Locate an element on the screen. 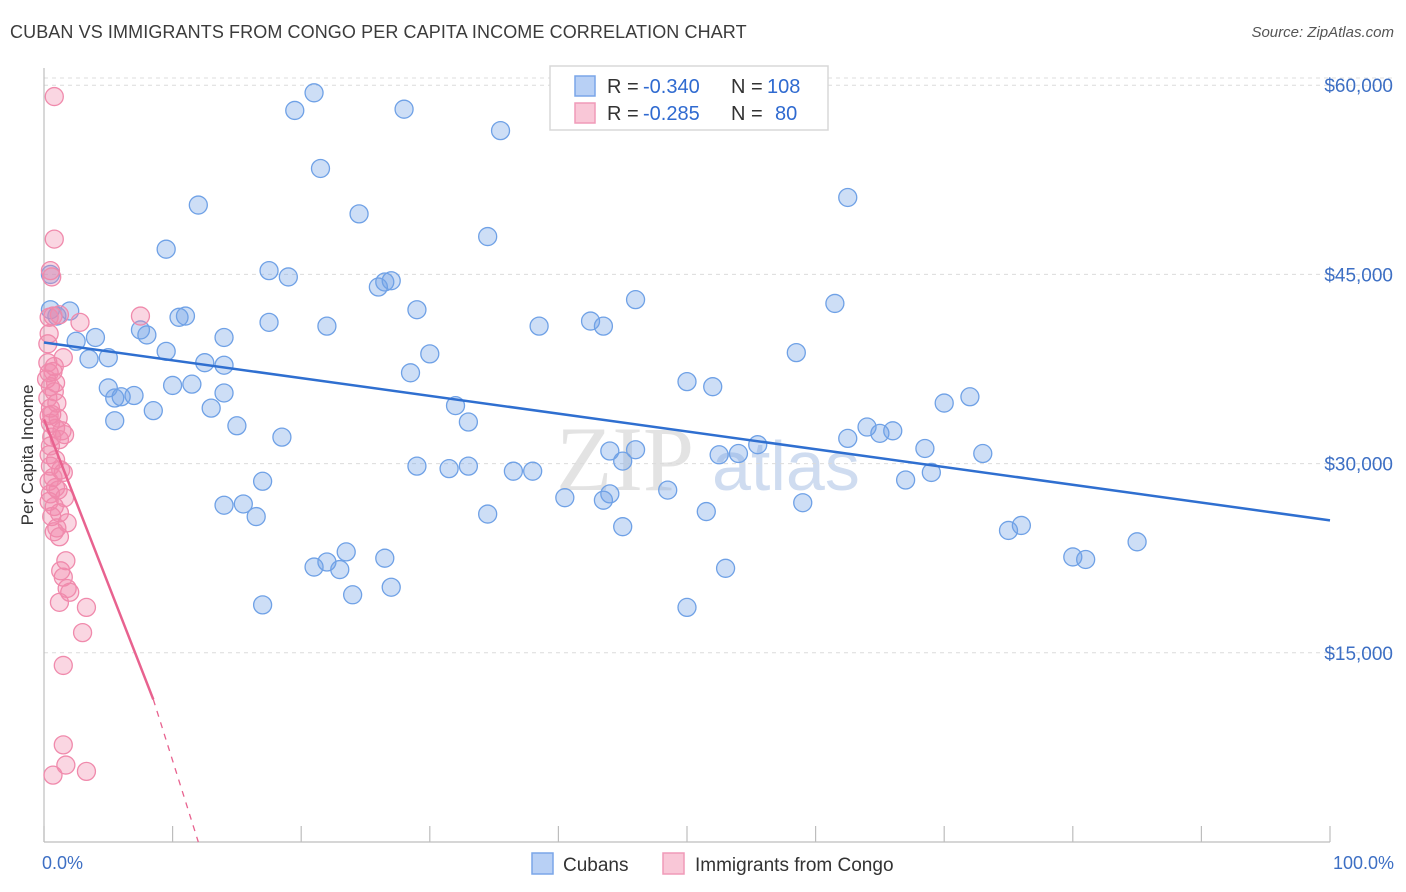  trend-line-congo-extension is located at coordinates (175, 771).